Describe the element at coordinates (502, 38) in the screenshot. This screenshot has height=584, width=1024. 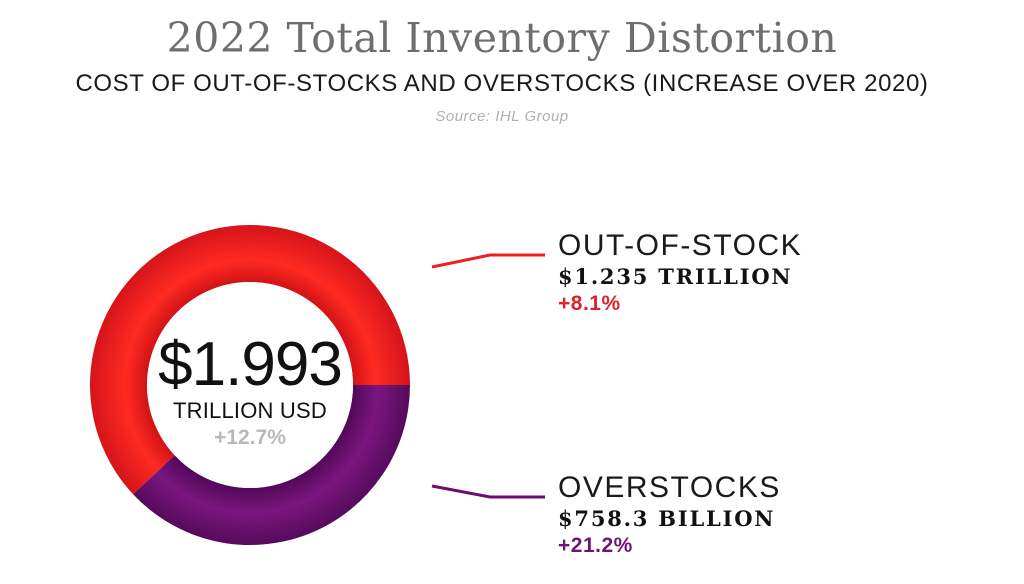
I see `chart-title: 2022 Total Inventory Distortion` at that location.